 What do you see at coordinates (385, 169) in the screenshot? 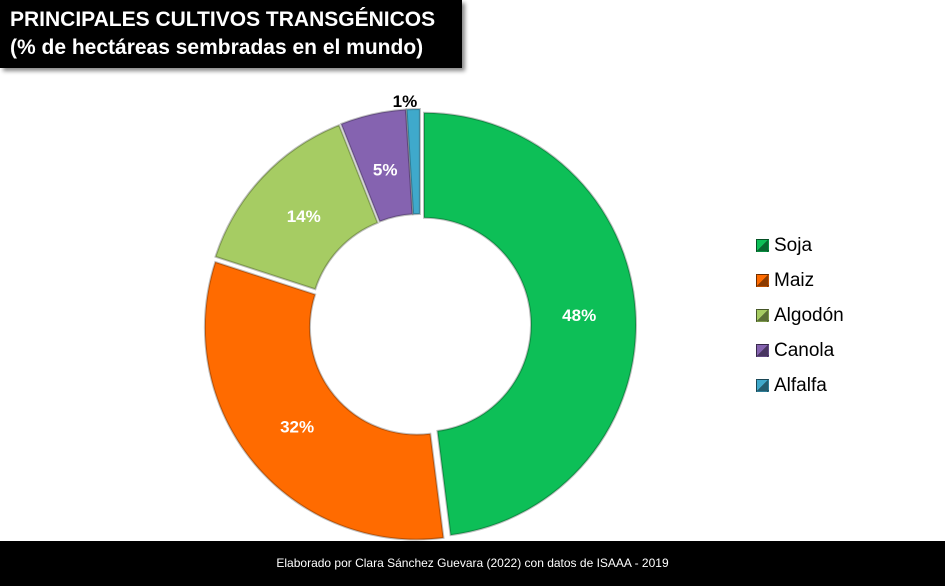
I see `data-label-canola: 5%` at bounding box center [385, 169].